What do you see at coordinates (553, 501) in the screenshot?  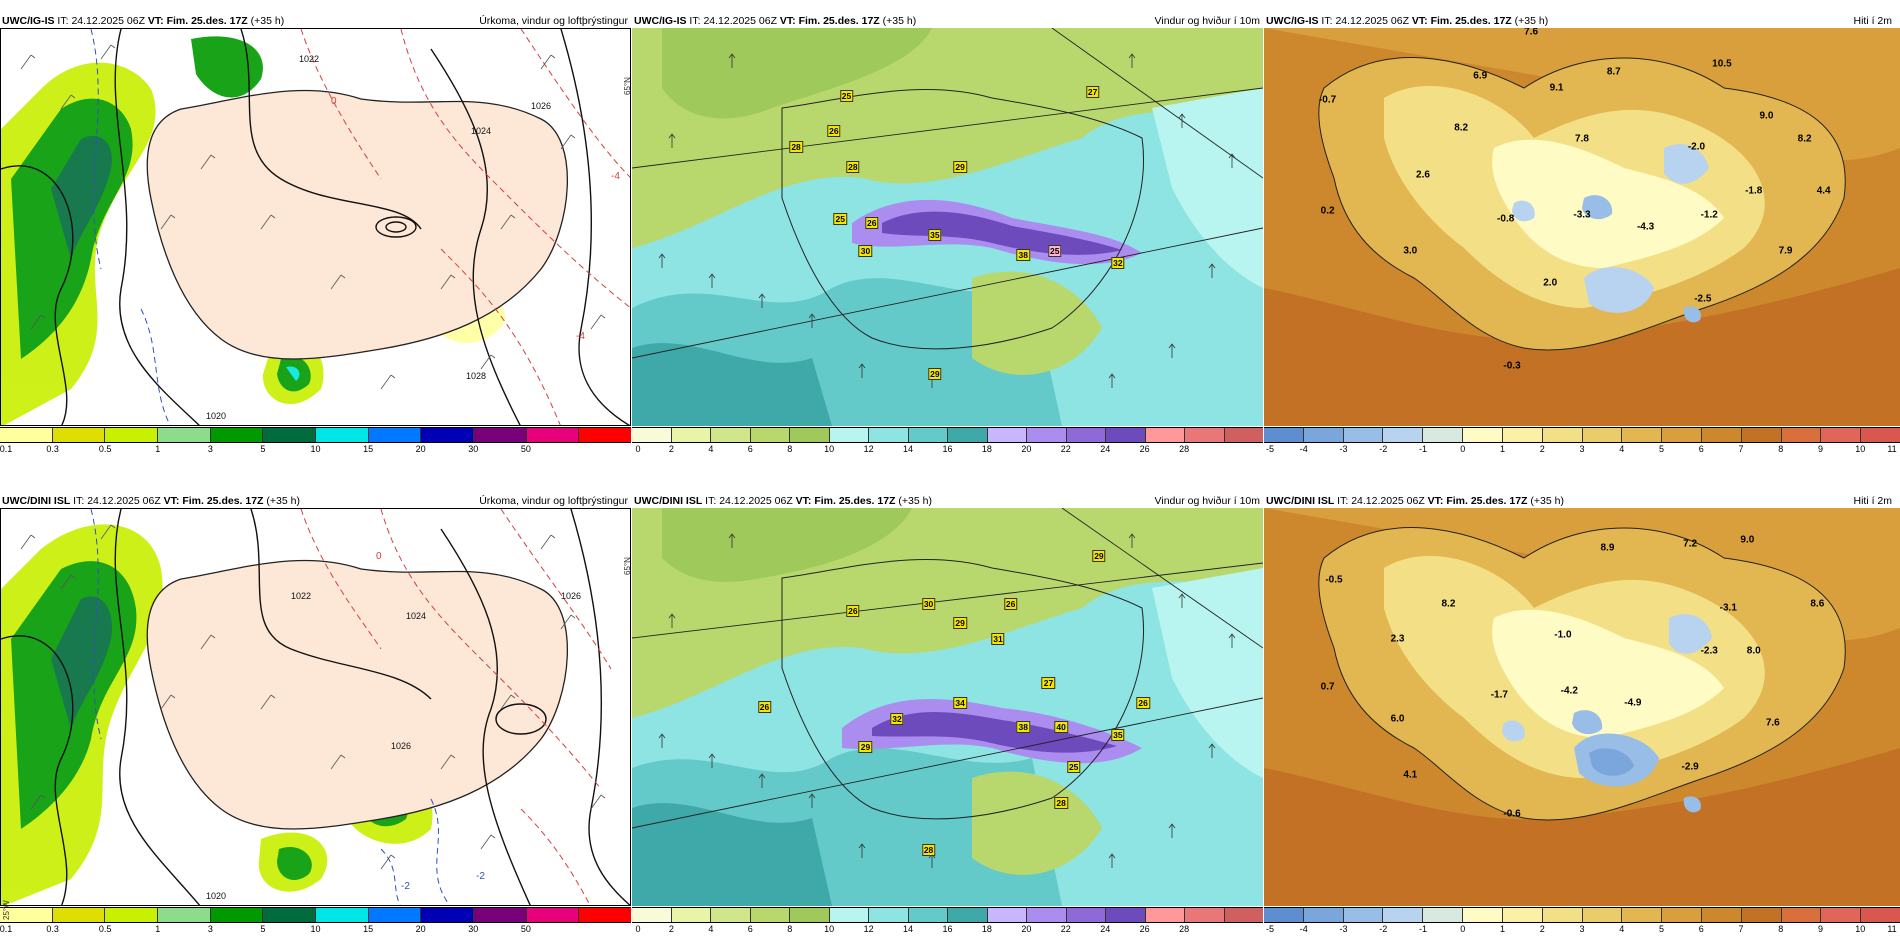 I see `panel-title: Úrkoma, vindur og loftþrýstingur` at bounding box center [553, 501].